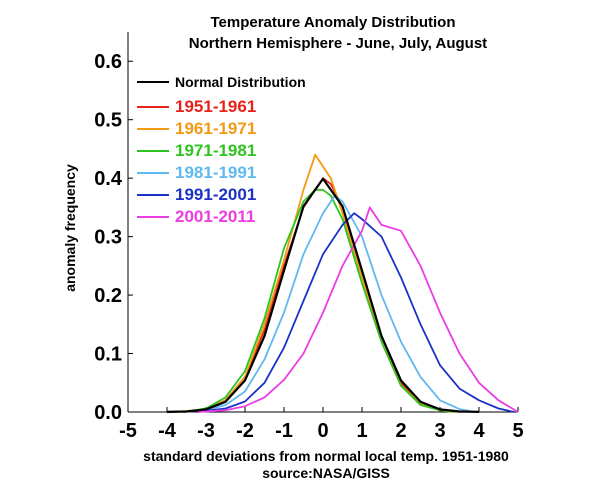 This screenshot has width=599, height=492. Describe the element at coordinates (400, 431) in the screenshot. I see `x-tick-label: 2` at that location.